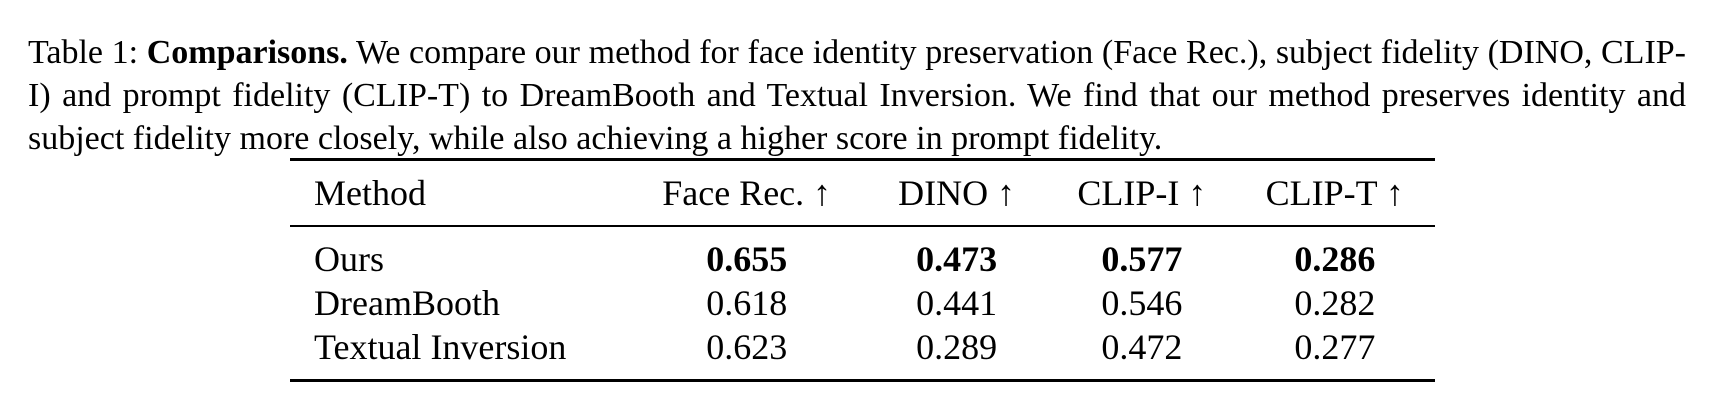 The height and width of the screenshot is (403, 1715). What do you see at coordinates (747, 193) in the screenshot?
I see `header-face-rec: Face Rec. ↑` at bounding box center [747, 193].